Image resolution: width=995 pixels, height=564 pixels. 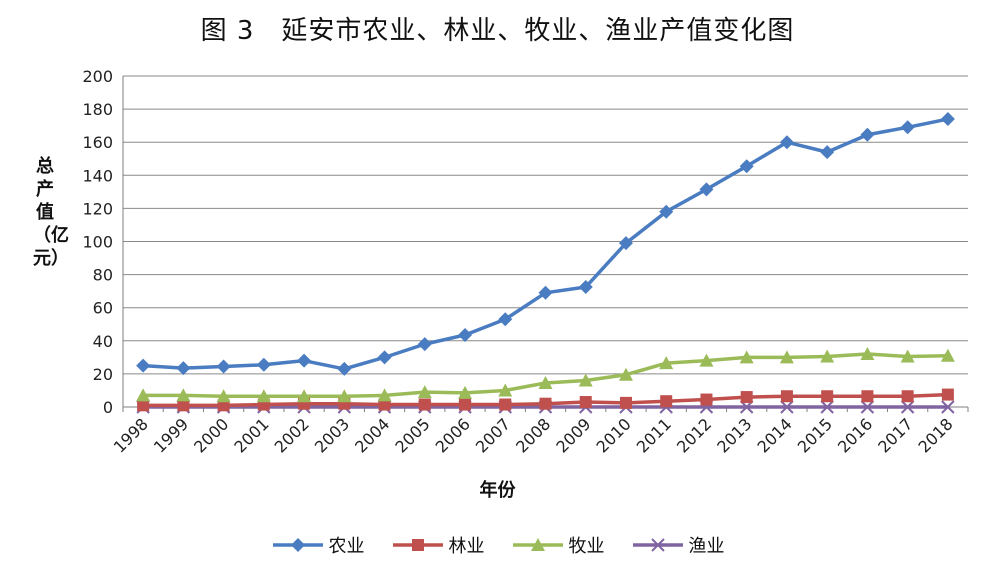 What do you see at coordinates (372, 435) in the screenshot?
I see `x-tick-label: 2004` at bounding box center [372, 435].